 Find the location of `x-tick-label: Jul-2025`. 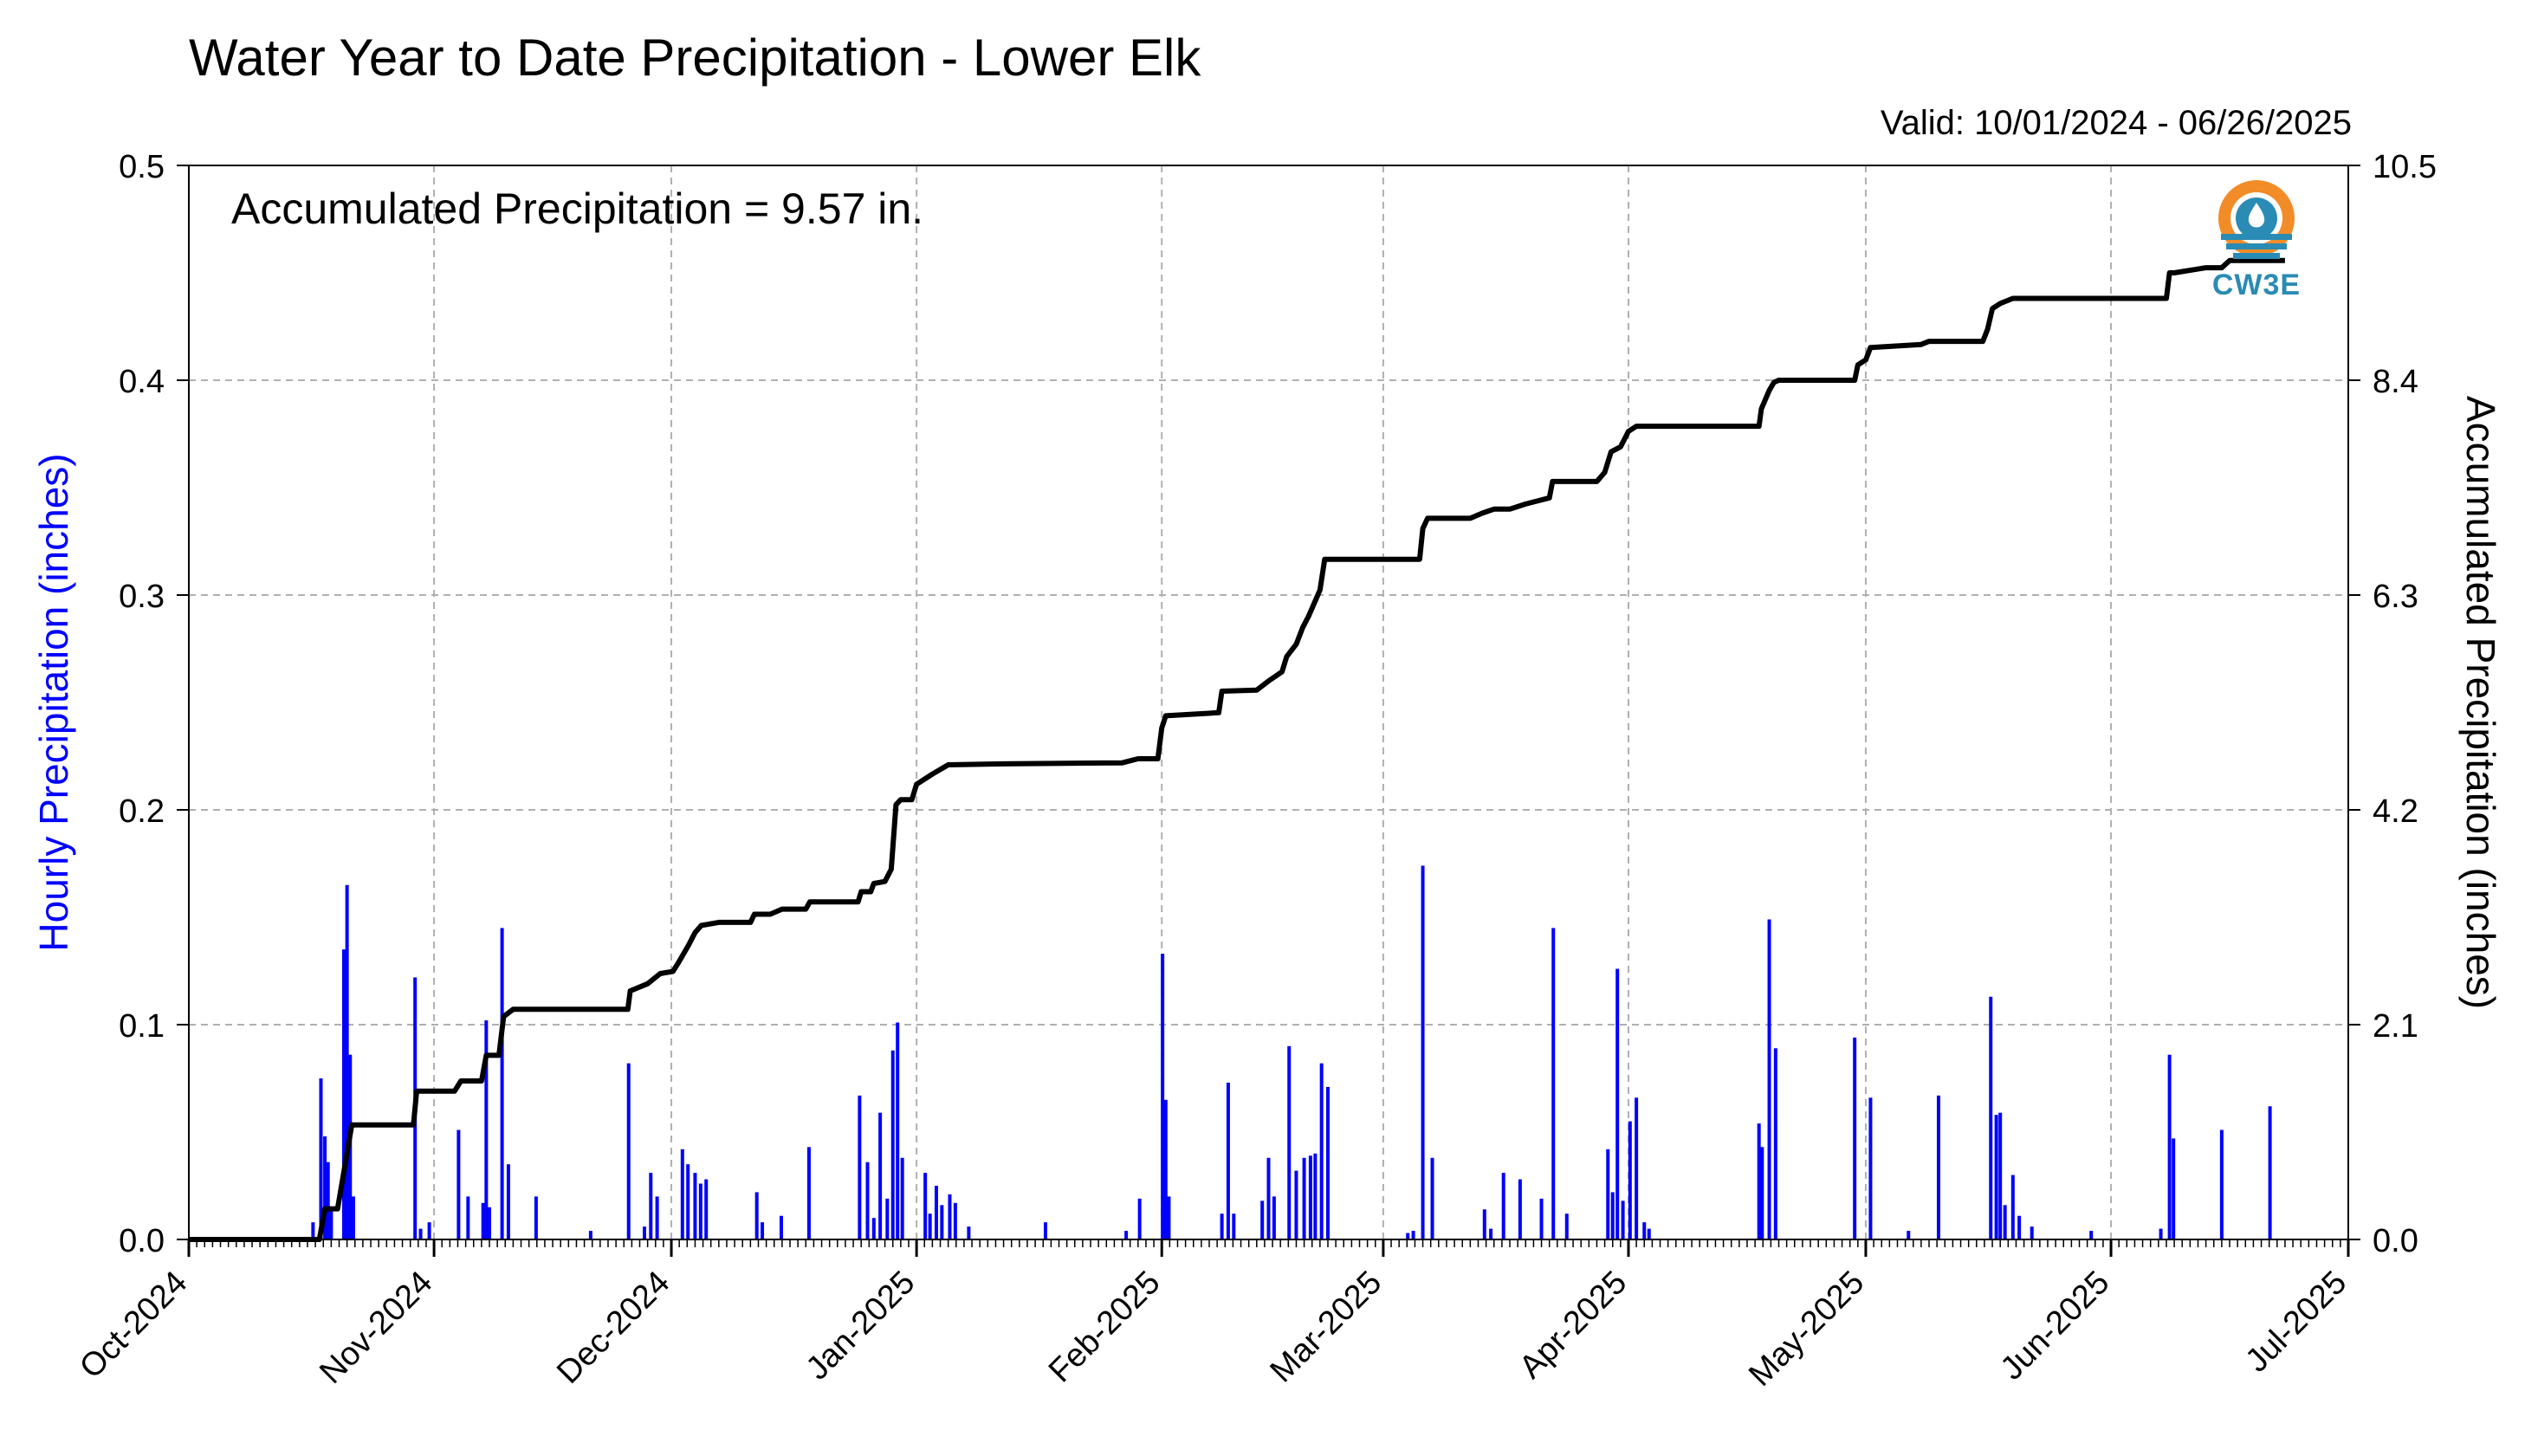

x-tick-label: Jul-2025 is located at coordinates (2296, 1322).